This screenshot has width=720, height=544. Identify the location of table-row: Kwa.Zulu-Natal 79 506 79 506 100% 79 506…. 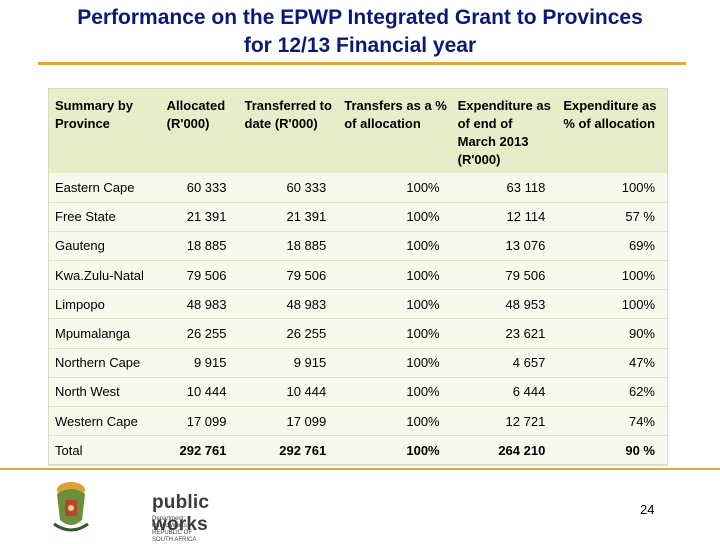
(358, 275).